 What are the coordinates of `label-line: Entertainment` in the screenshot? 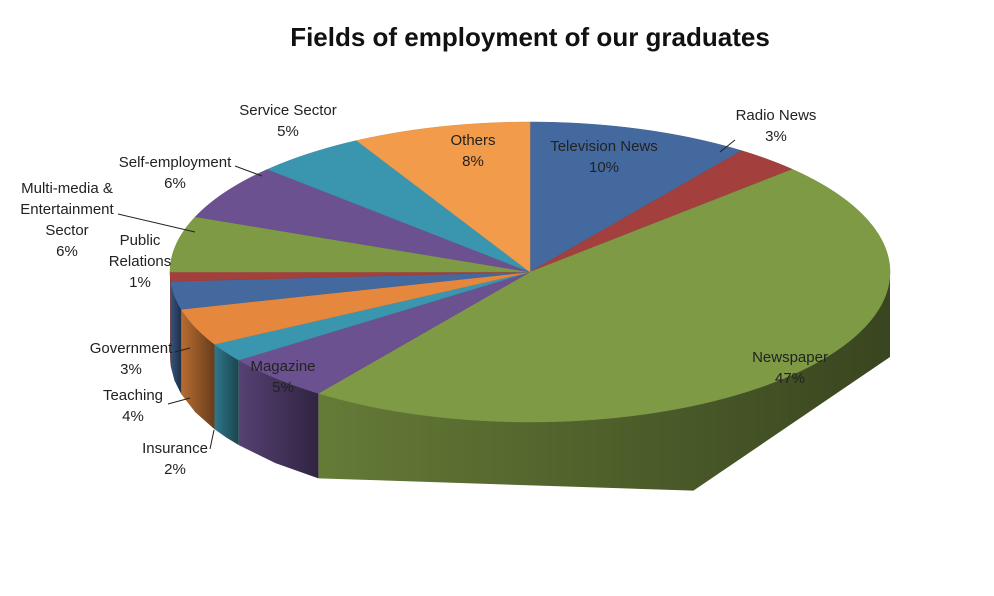 It's located at (67, 209).